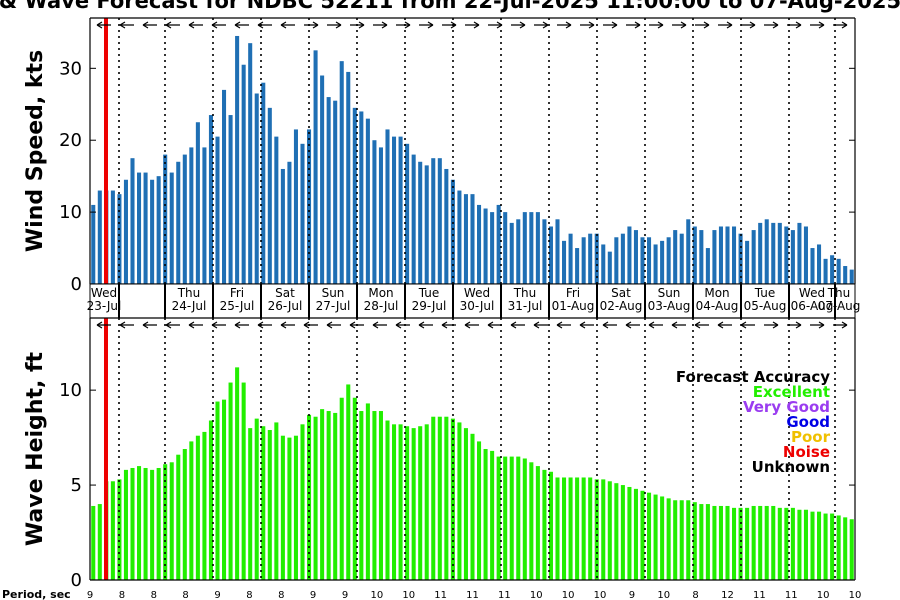  I want to click on date-label: 02-Aug, so click(621, 306).